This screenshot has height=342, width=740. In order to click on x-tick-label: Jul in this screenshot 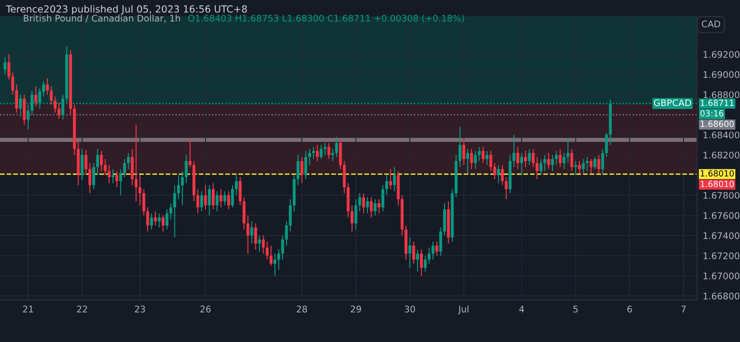, I will do `click(463, 309)`.